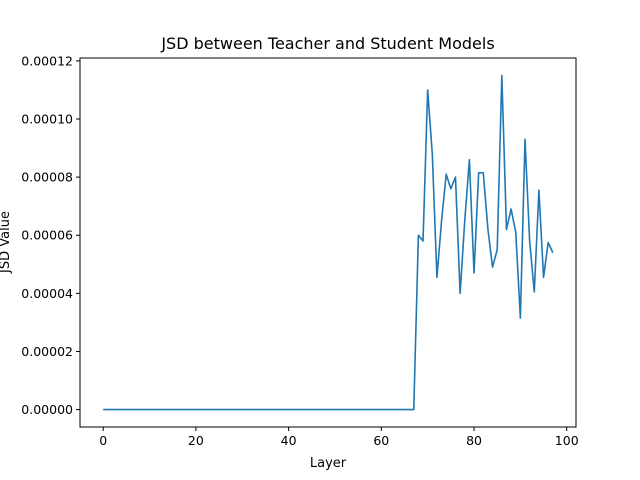 This screenshot has width=640, height=480. I want to click on chart-title: JSD between Teacher and Student Models, so click(327, 43).